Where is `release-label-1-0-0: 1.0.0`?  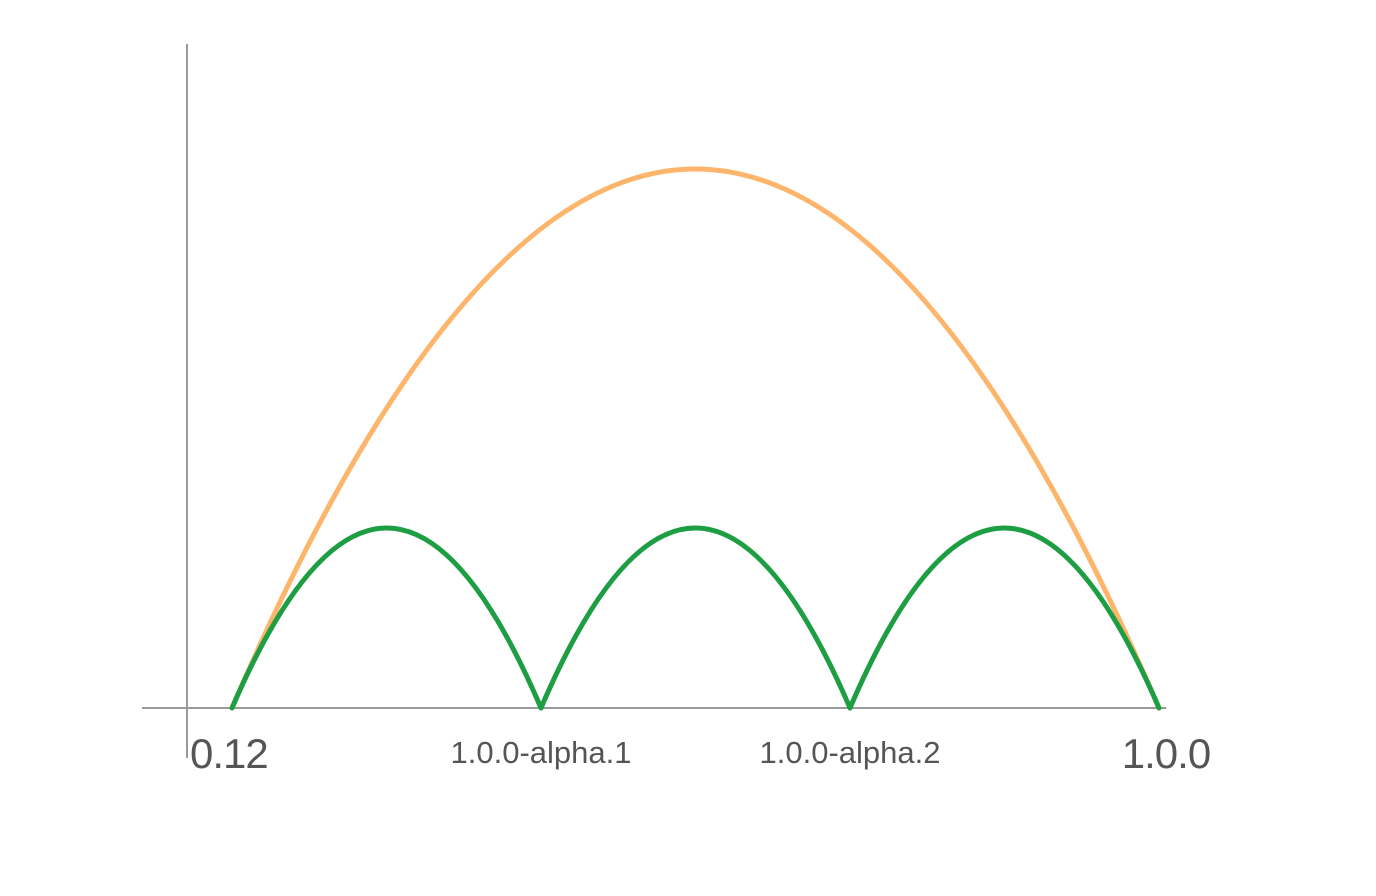
release-label-1-0-0: 1.0.0 is located at coordinates (1166, 753).